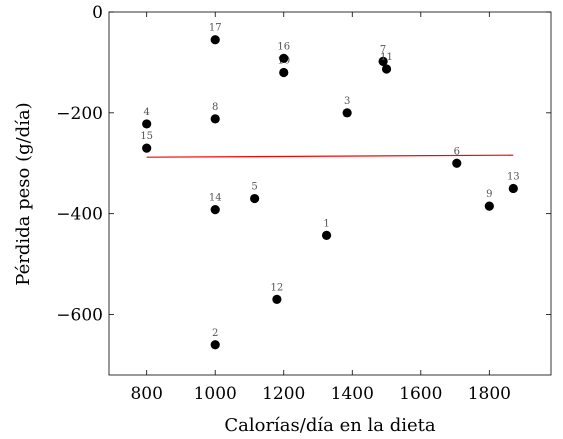  I want to click on trend-line, so click(330, 156).